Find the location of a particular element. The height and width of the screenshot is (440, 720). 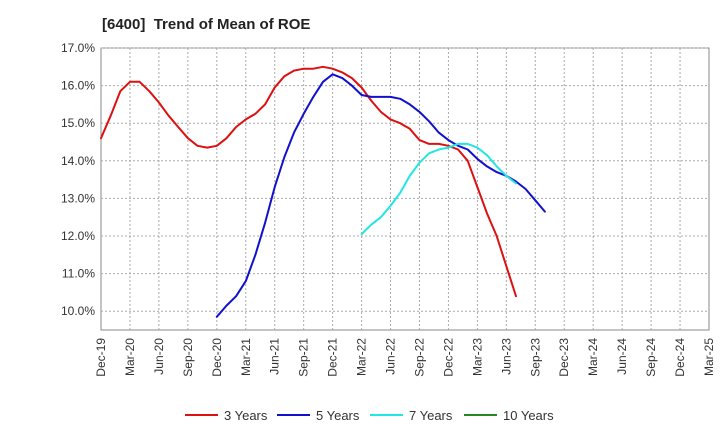

y-tick-label: 12.0% is located at coordinates (78, 236).